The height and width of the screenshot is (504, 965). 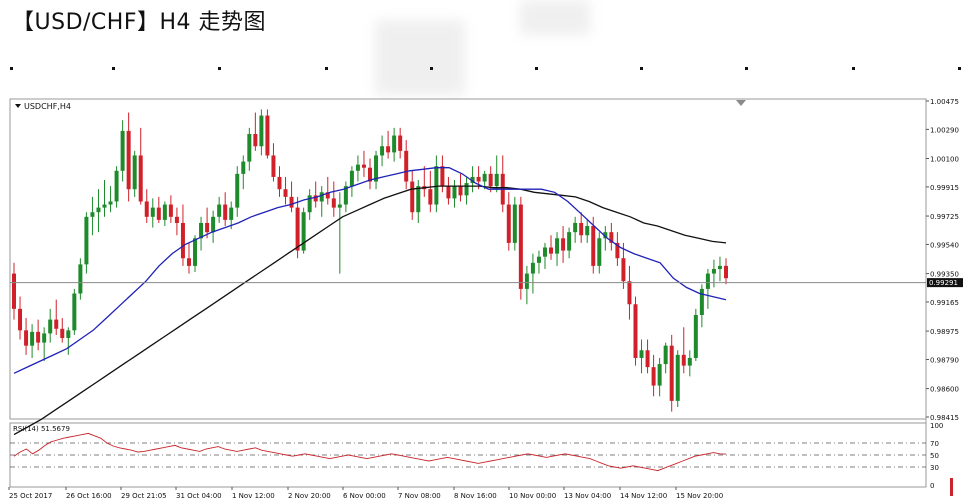 What do you see at coordinates (370, 452) in the screenshot?
I see `rsi-line` at bounding box center [370, 452].